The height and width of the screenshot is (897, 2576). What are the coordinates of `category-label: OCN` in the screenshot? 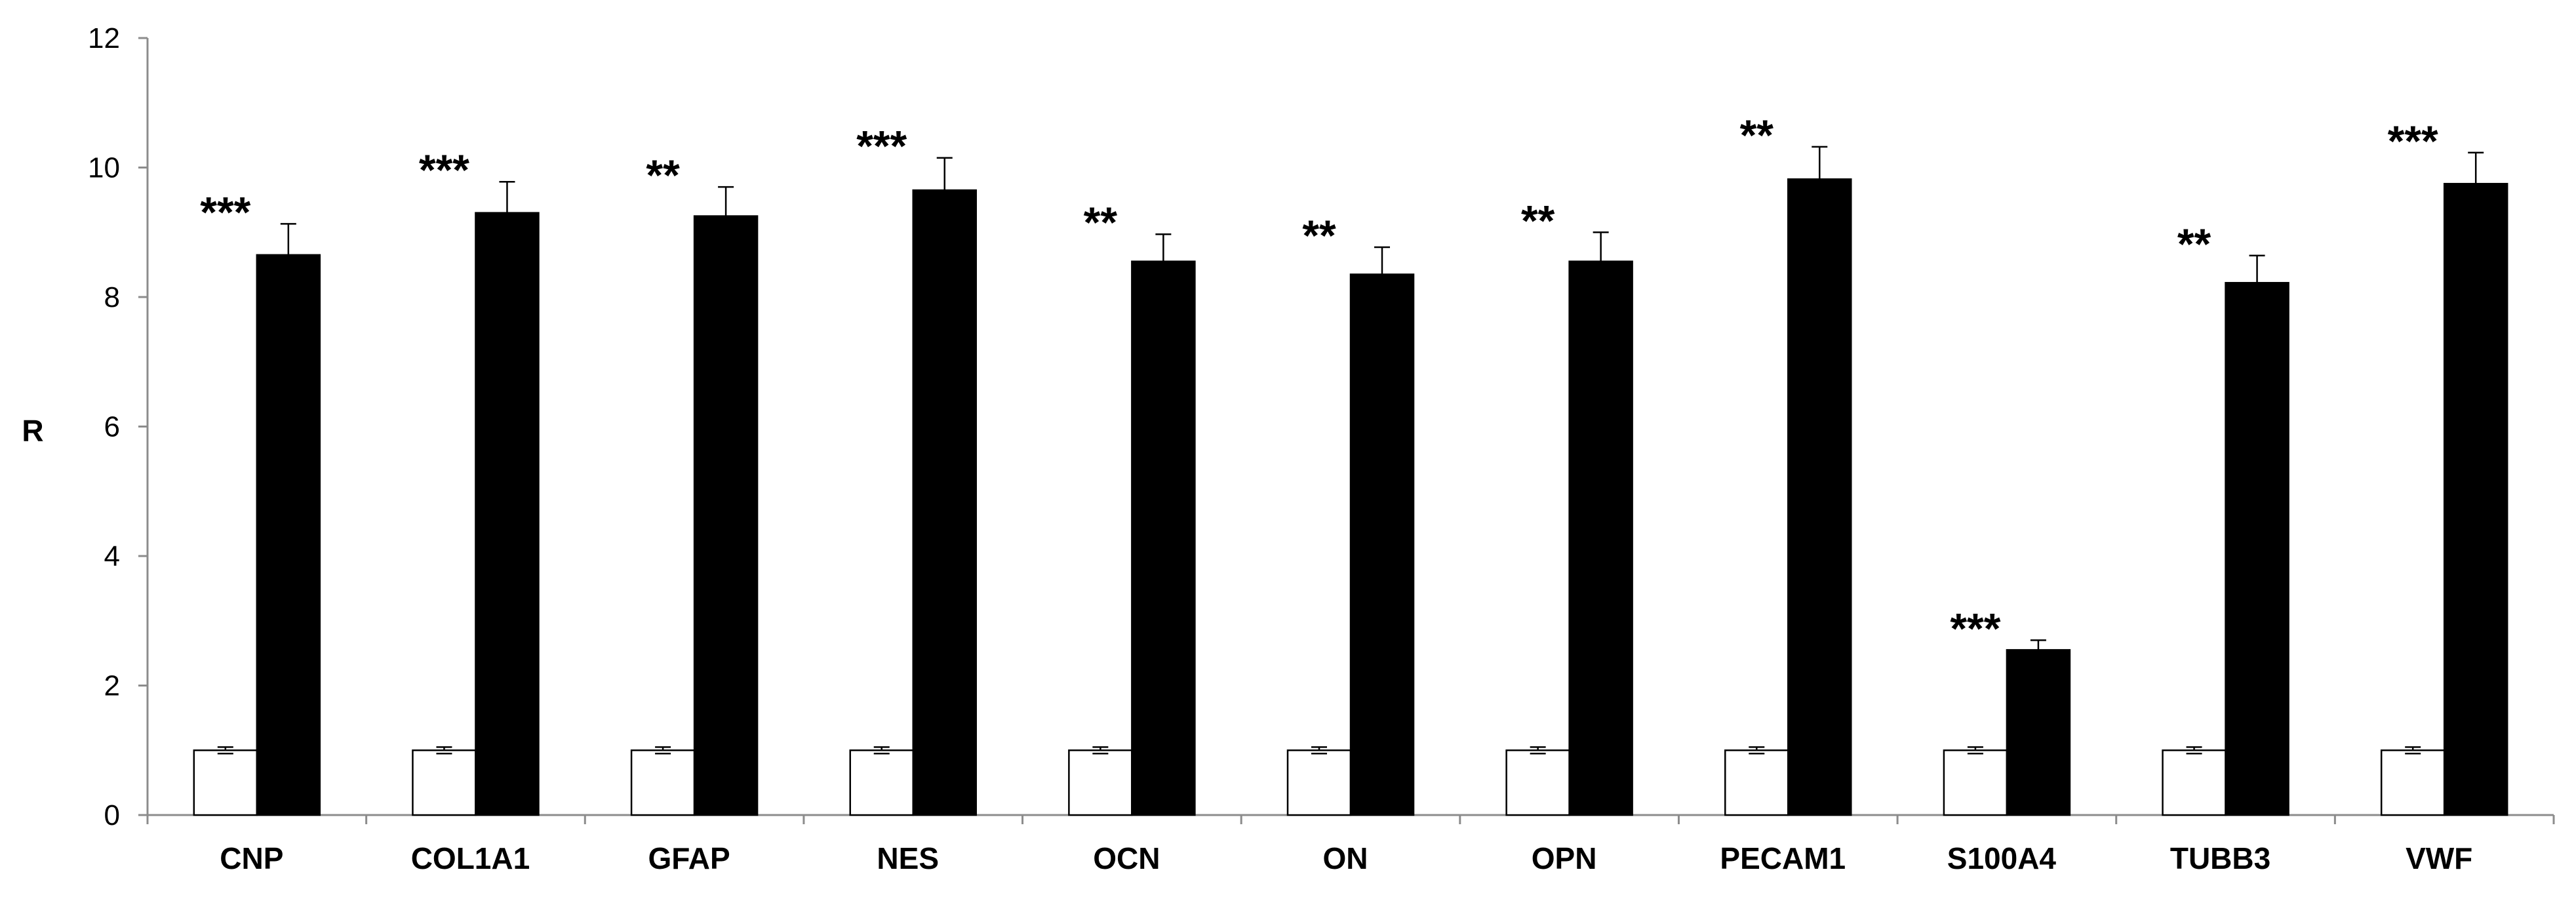 It's located at (1126, 858).